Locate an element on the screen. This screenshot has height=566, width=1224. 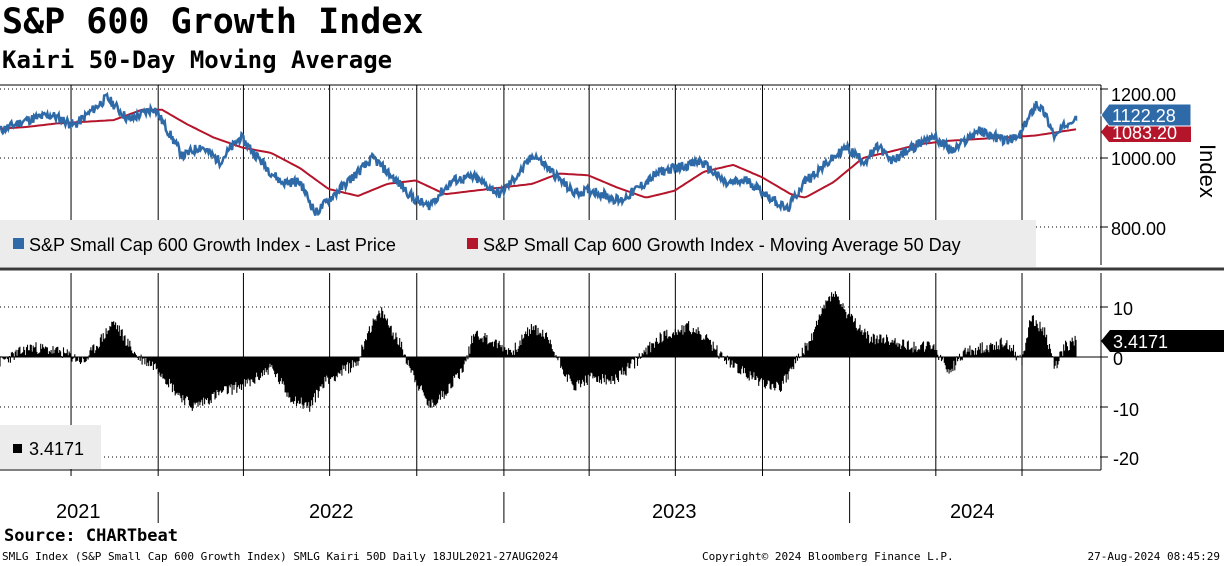
kairi-ytick-label-0: 0 is located at coordinates (1118, 359).